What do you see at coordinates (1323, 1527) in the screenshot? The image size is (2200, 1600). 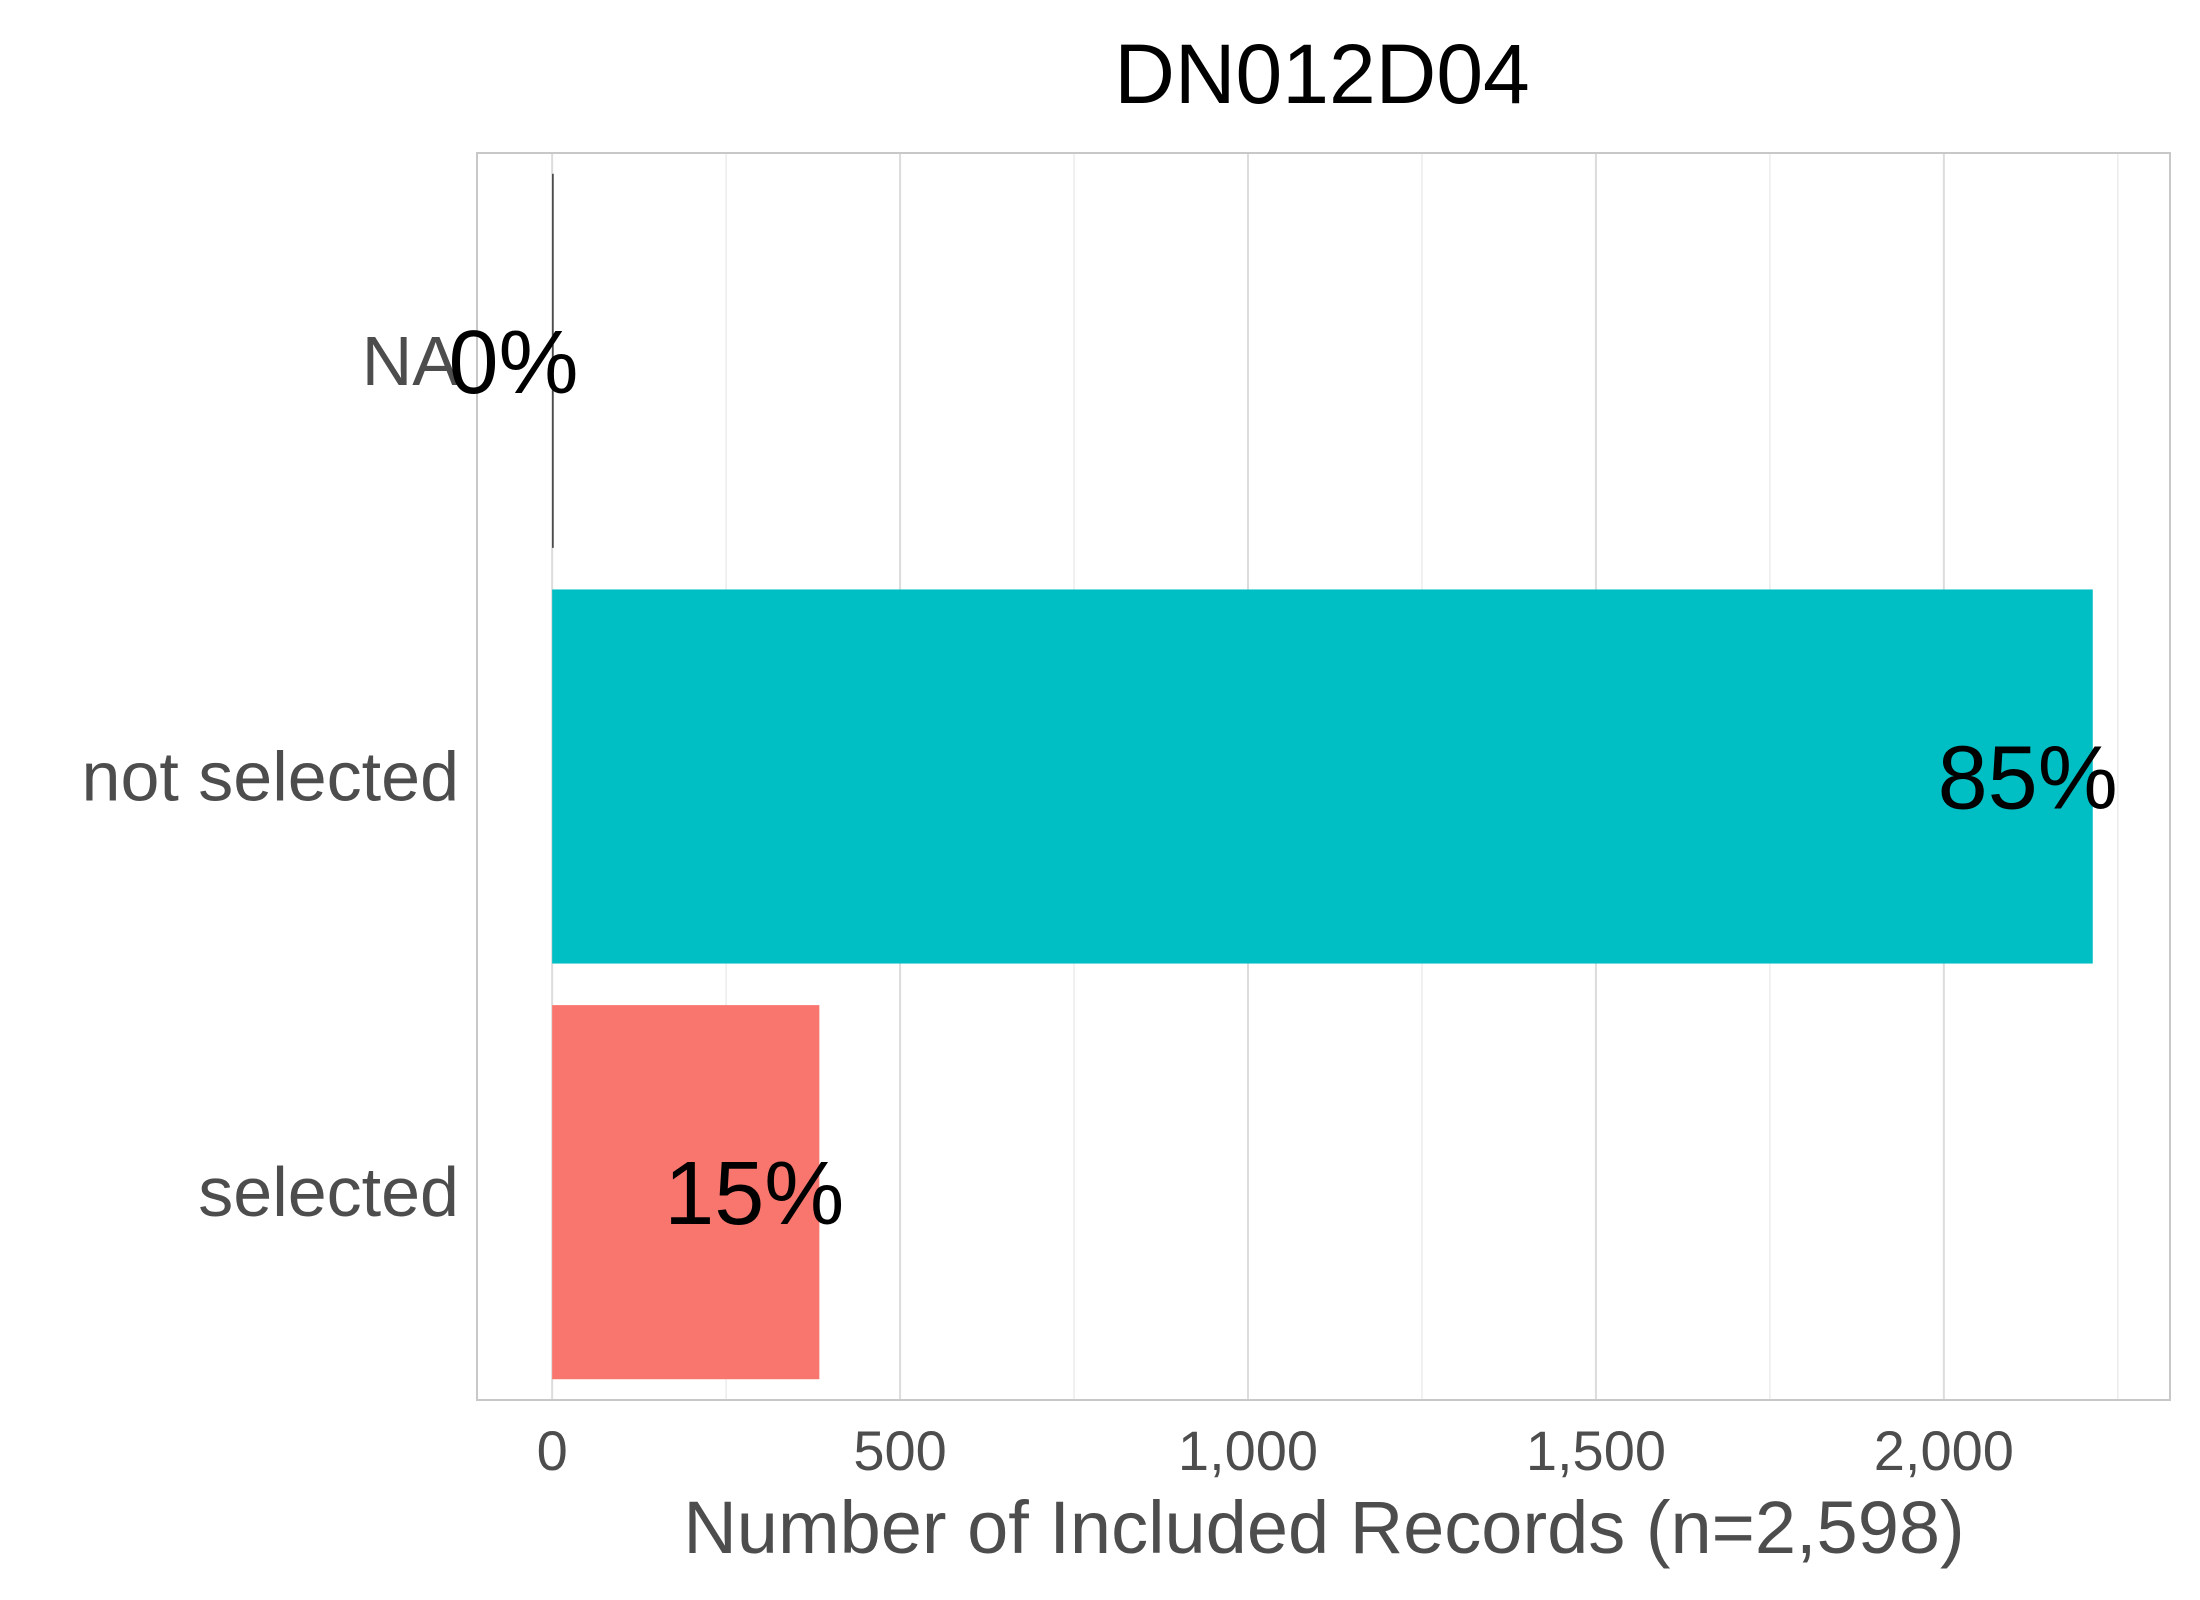 I see `x-axis-title: Number of Included Records (n=2,598)` at bounding box center [1323, 1527].